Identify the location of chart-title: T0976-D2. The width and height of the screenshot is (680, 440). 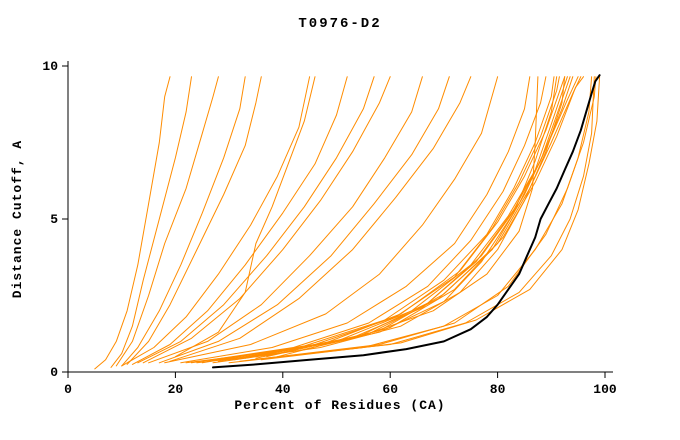
(340, 24).